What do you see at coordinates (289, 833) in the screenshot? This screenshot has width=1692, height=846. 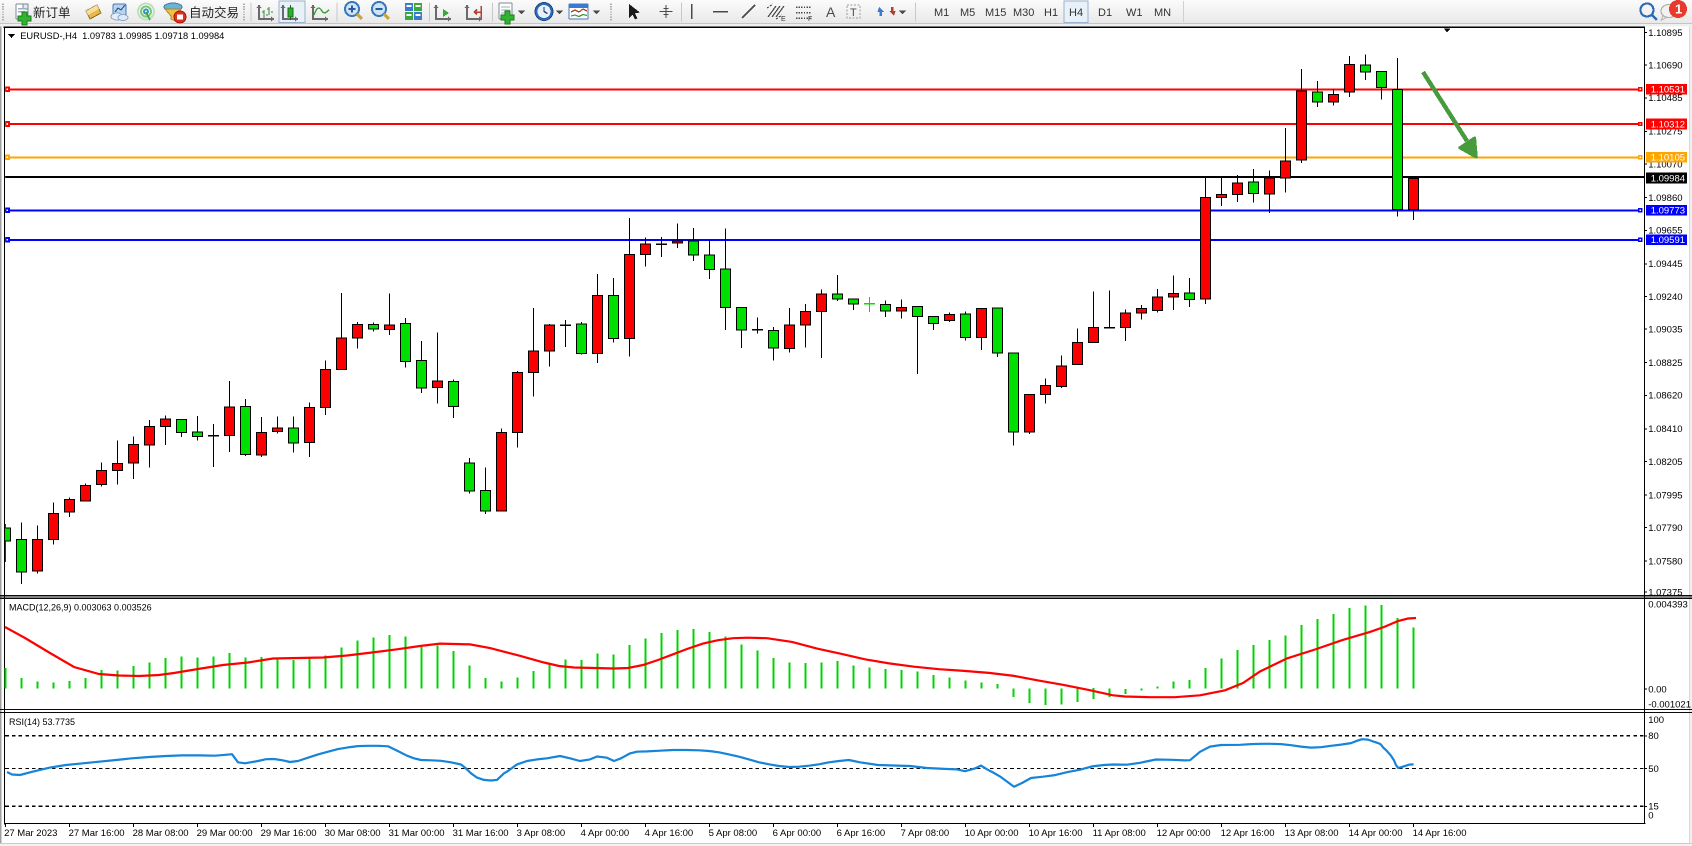 I see `svg-text: 29 Mar 16:00` at bounding box center [289, 833].